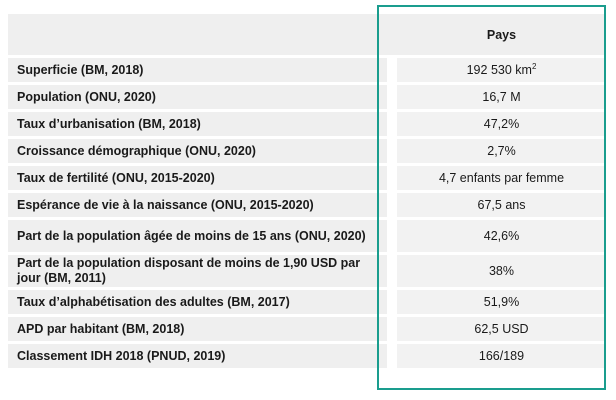 This screenshot has height=400, width=616. Describe the element at coordinates (197, 356) in the screenshot. I see `row-label: Classement IDH 2018 (PNUD, 2019)` at that location.